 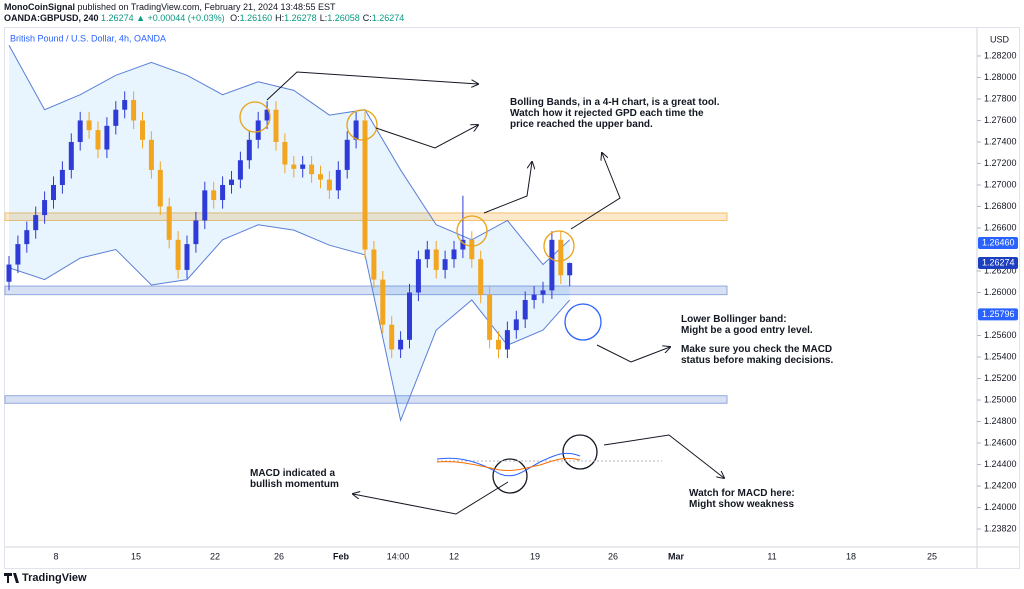 I want to click on y-tick-label: 1.24000, so click(x=1000, y=507).